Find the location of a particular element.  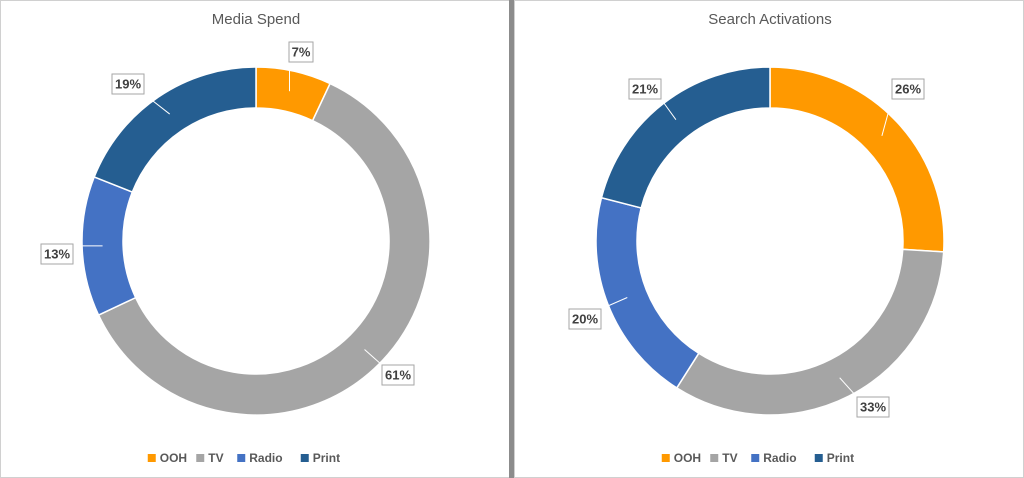

panel-divider is located at coordinates (511, 239).